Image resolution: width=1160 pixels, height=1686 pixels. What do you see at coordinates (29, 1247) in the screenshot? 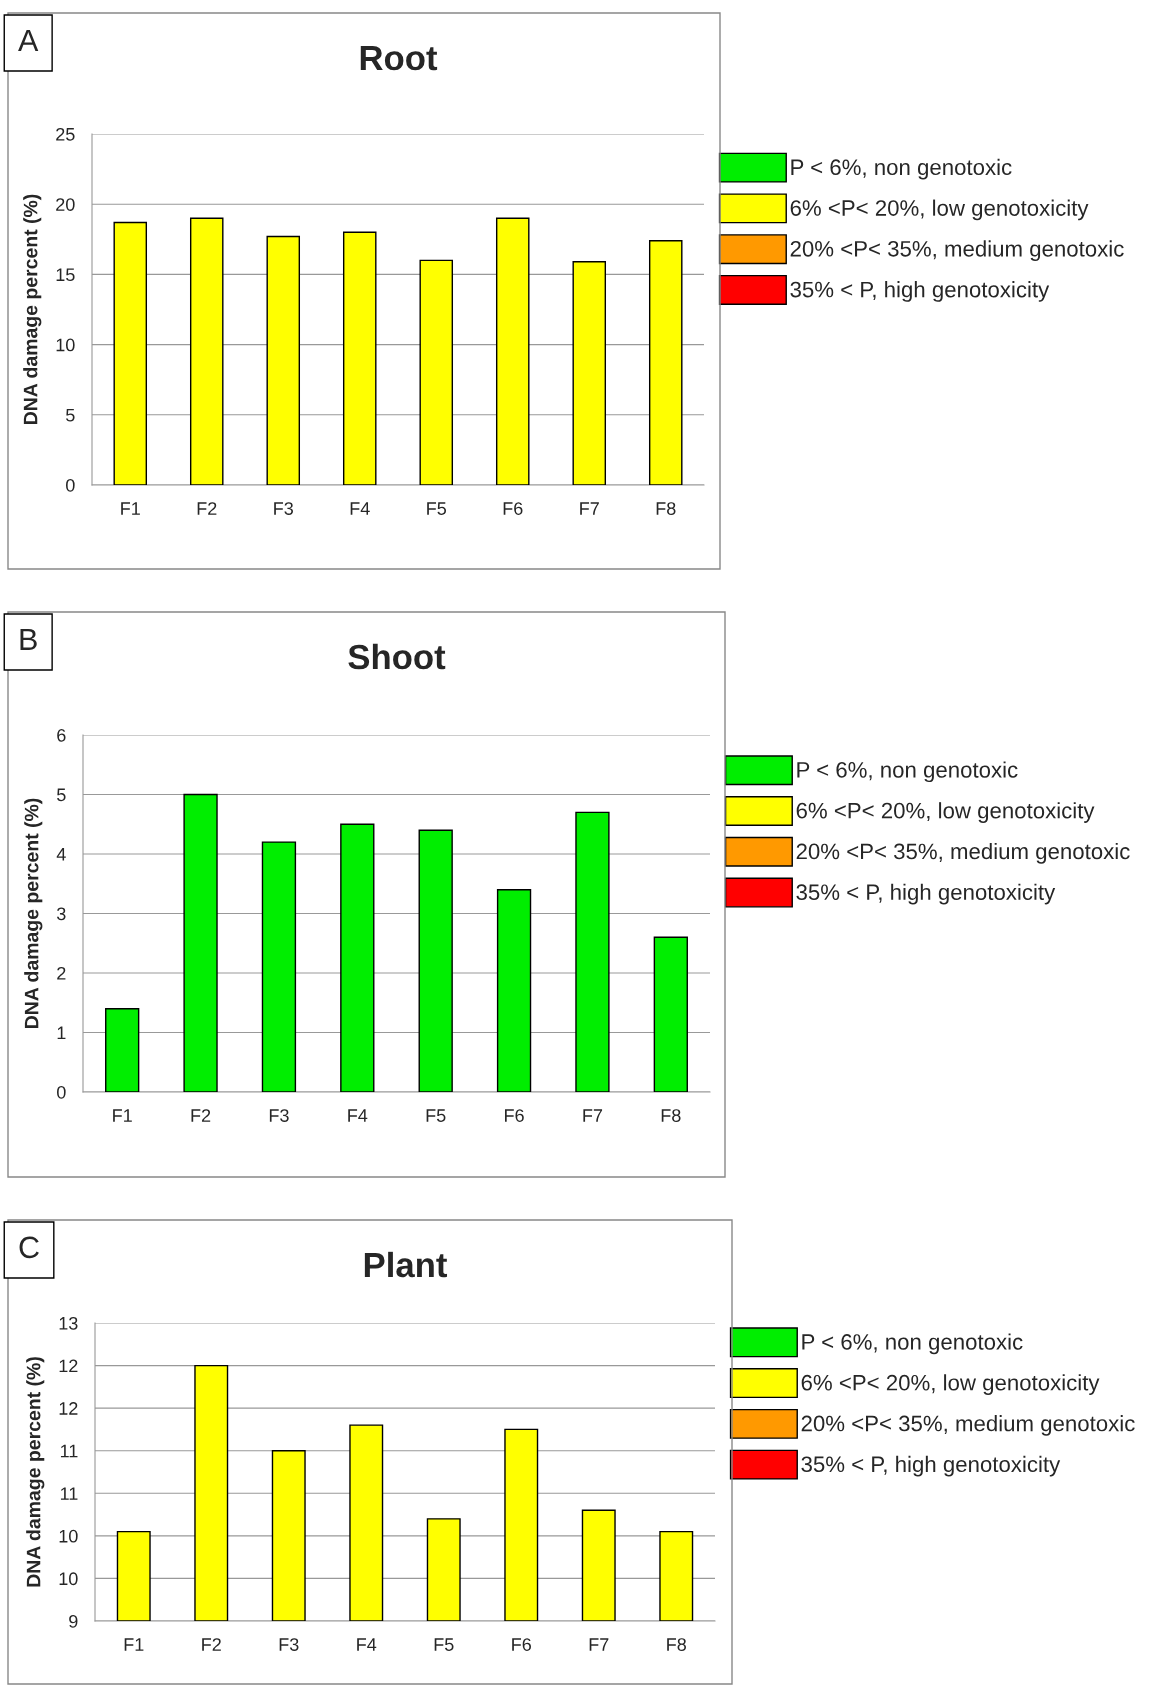
I see `text: C` at bounding box center [29, 1247].